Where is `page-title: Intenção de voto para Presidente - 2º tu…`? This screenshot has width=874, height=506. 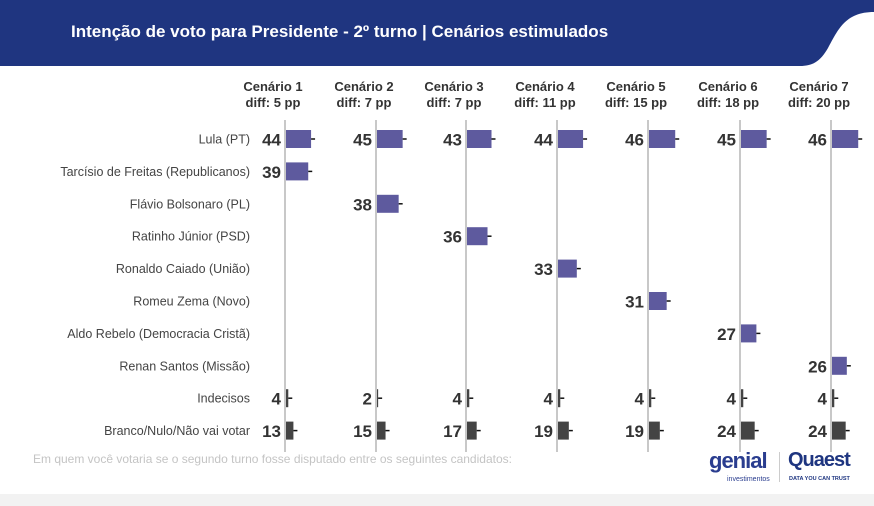
page-title: Intenção de voto para Presidente - 2º tu… is located at coordinates (340, 31).